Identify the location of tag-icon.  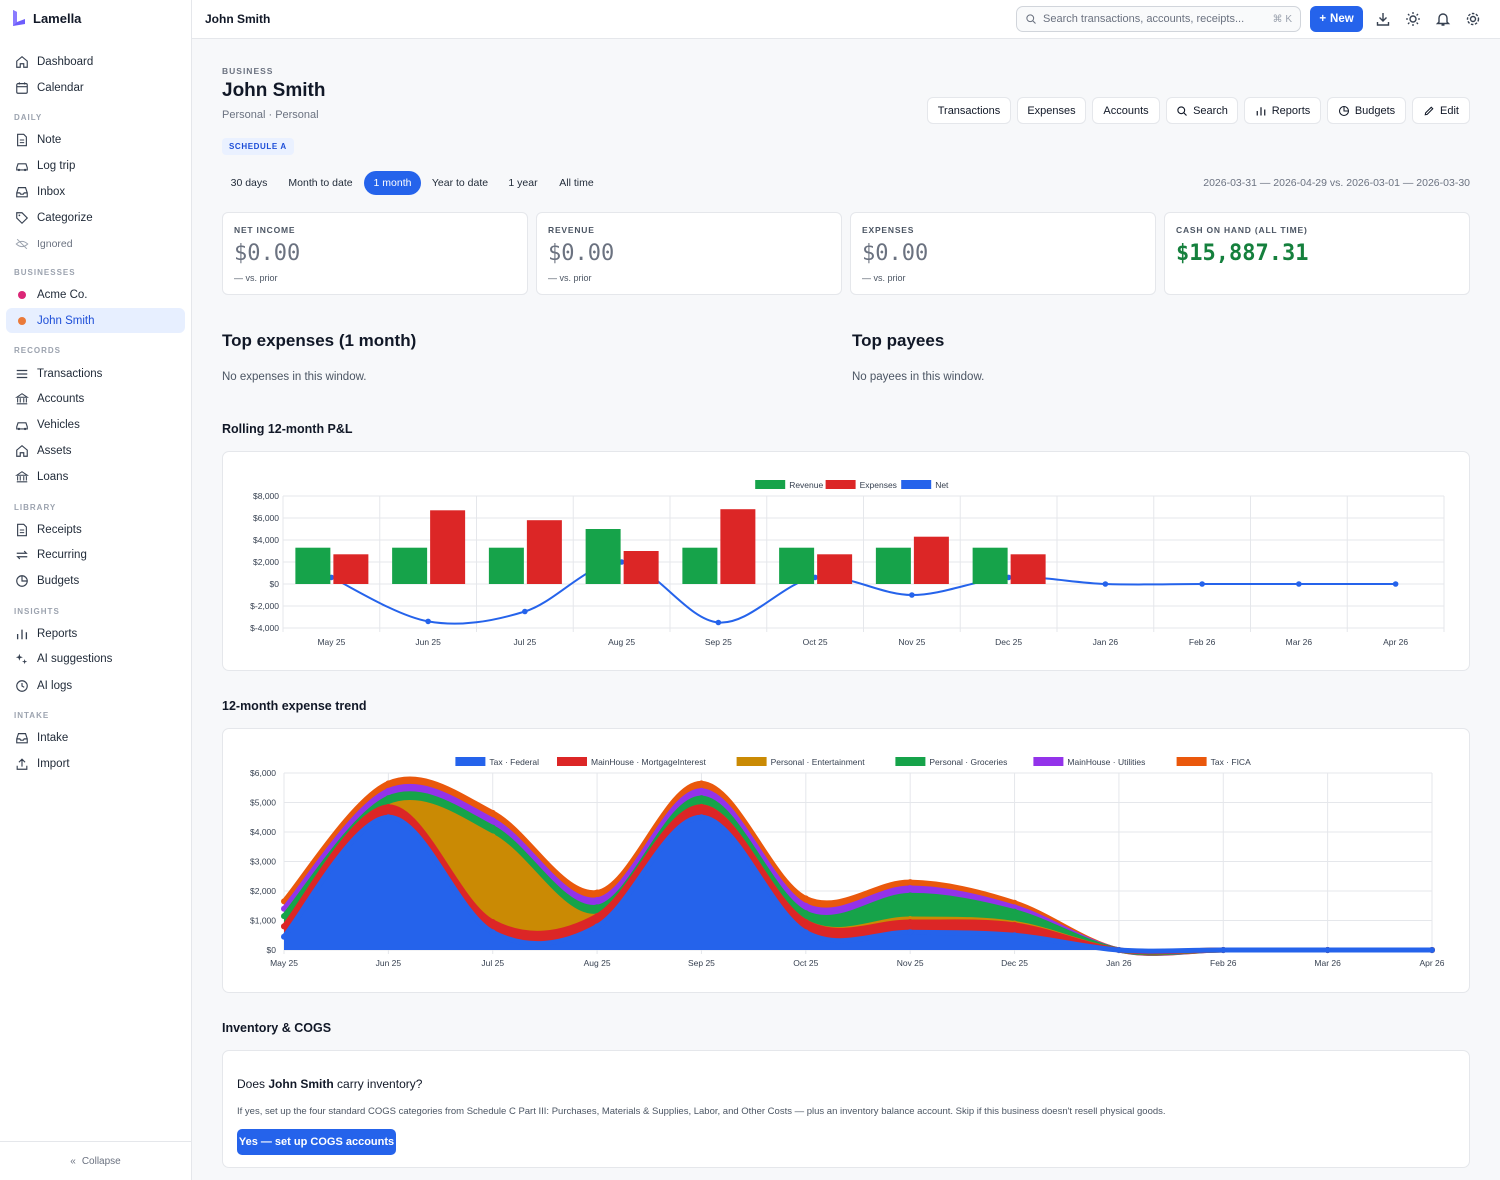
(22, 217).